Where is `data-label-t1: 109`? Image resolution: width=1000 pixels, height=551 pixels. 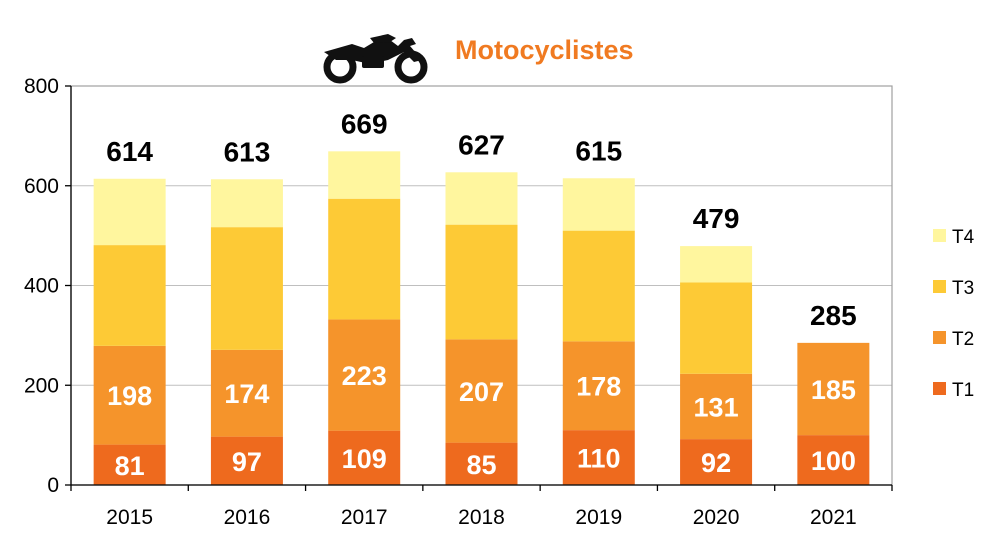
data-label-t1: 109 is located at coordinates (364, 459).